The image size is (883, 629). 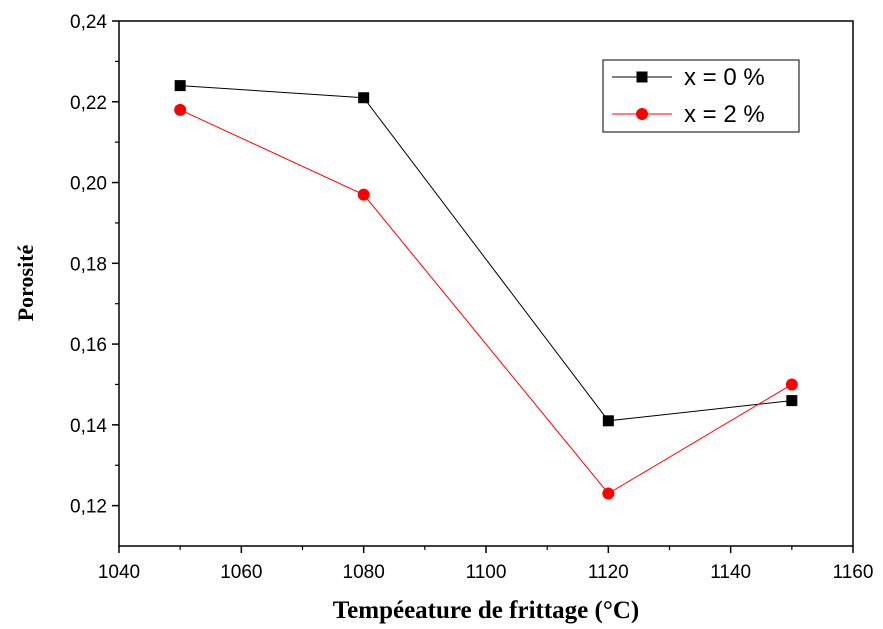 What do you see at coordinates (88, 507) in the screenshot?
I see `y-tick-label: 0,12` at bounding box center [88, 507].